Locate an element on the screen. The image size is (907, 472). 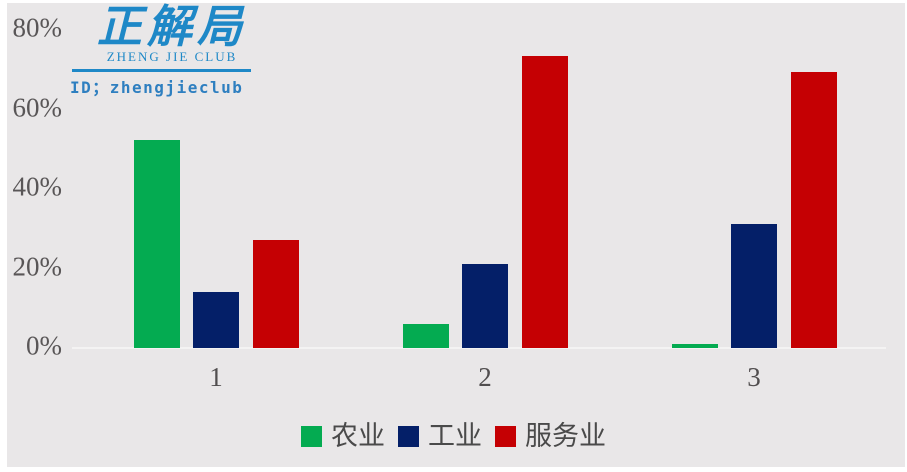
bar-工业-group3 is located at coordinates (754, 286).